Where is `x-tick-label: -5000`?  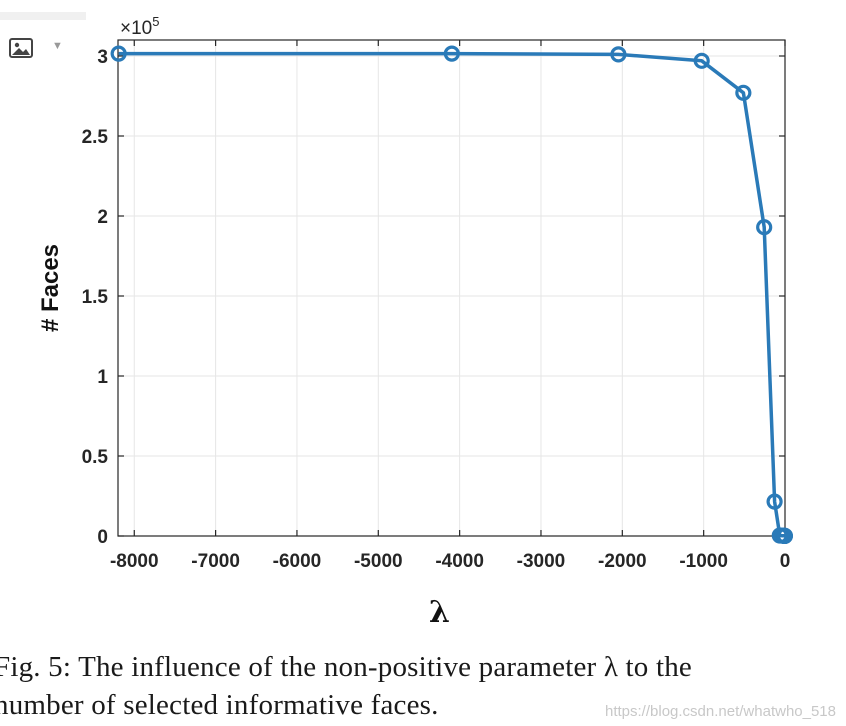 x-tick-label: -5000 is located at coordinates (378, 561).